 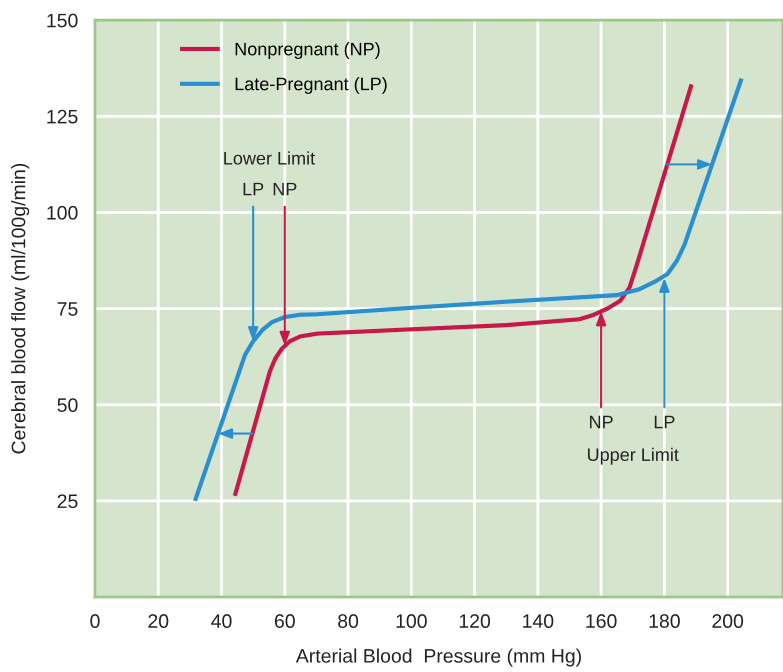 What do you see at coordinates (665, 621) in the screenshot?
I see `x-tick-label: 180` at bounding box center [665, 621].